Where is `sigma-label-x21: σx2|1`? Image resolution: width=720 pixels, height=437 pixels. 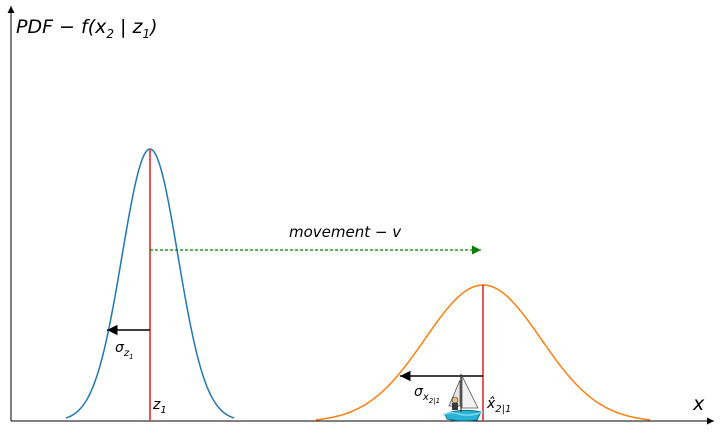
sigma-label-x21: σx2|1 is located at coordinates (427, 394).